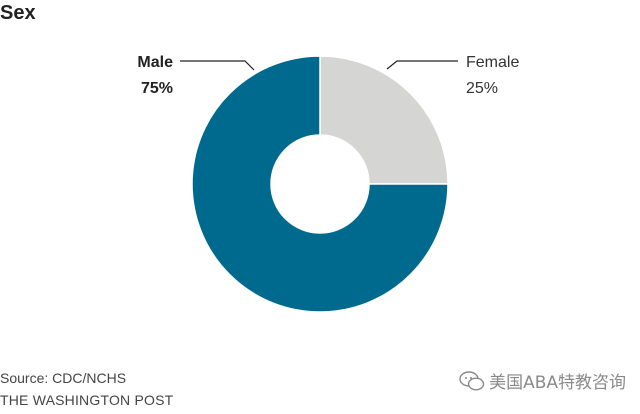 The image size is (640, 414). What do you see at coordinates (384, 120) in the screenshot?
I see `slice-female` at bounding box center [384, 120].